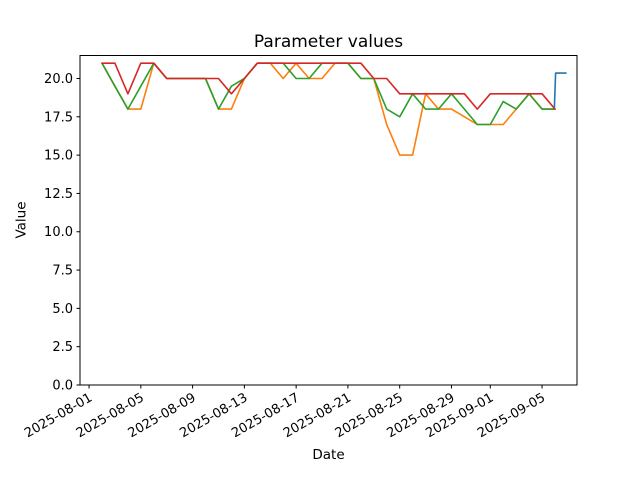 The width and height of the screenshot is (640, 484). I want to click on chart-title: Parameter values, so click(328, 42).